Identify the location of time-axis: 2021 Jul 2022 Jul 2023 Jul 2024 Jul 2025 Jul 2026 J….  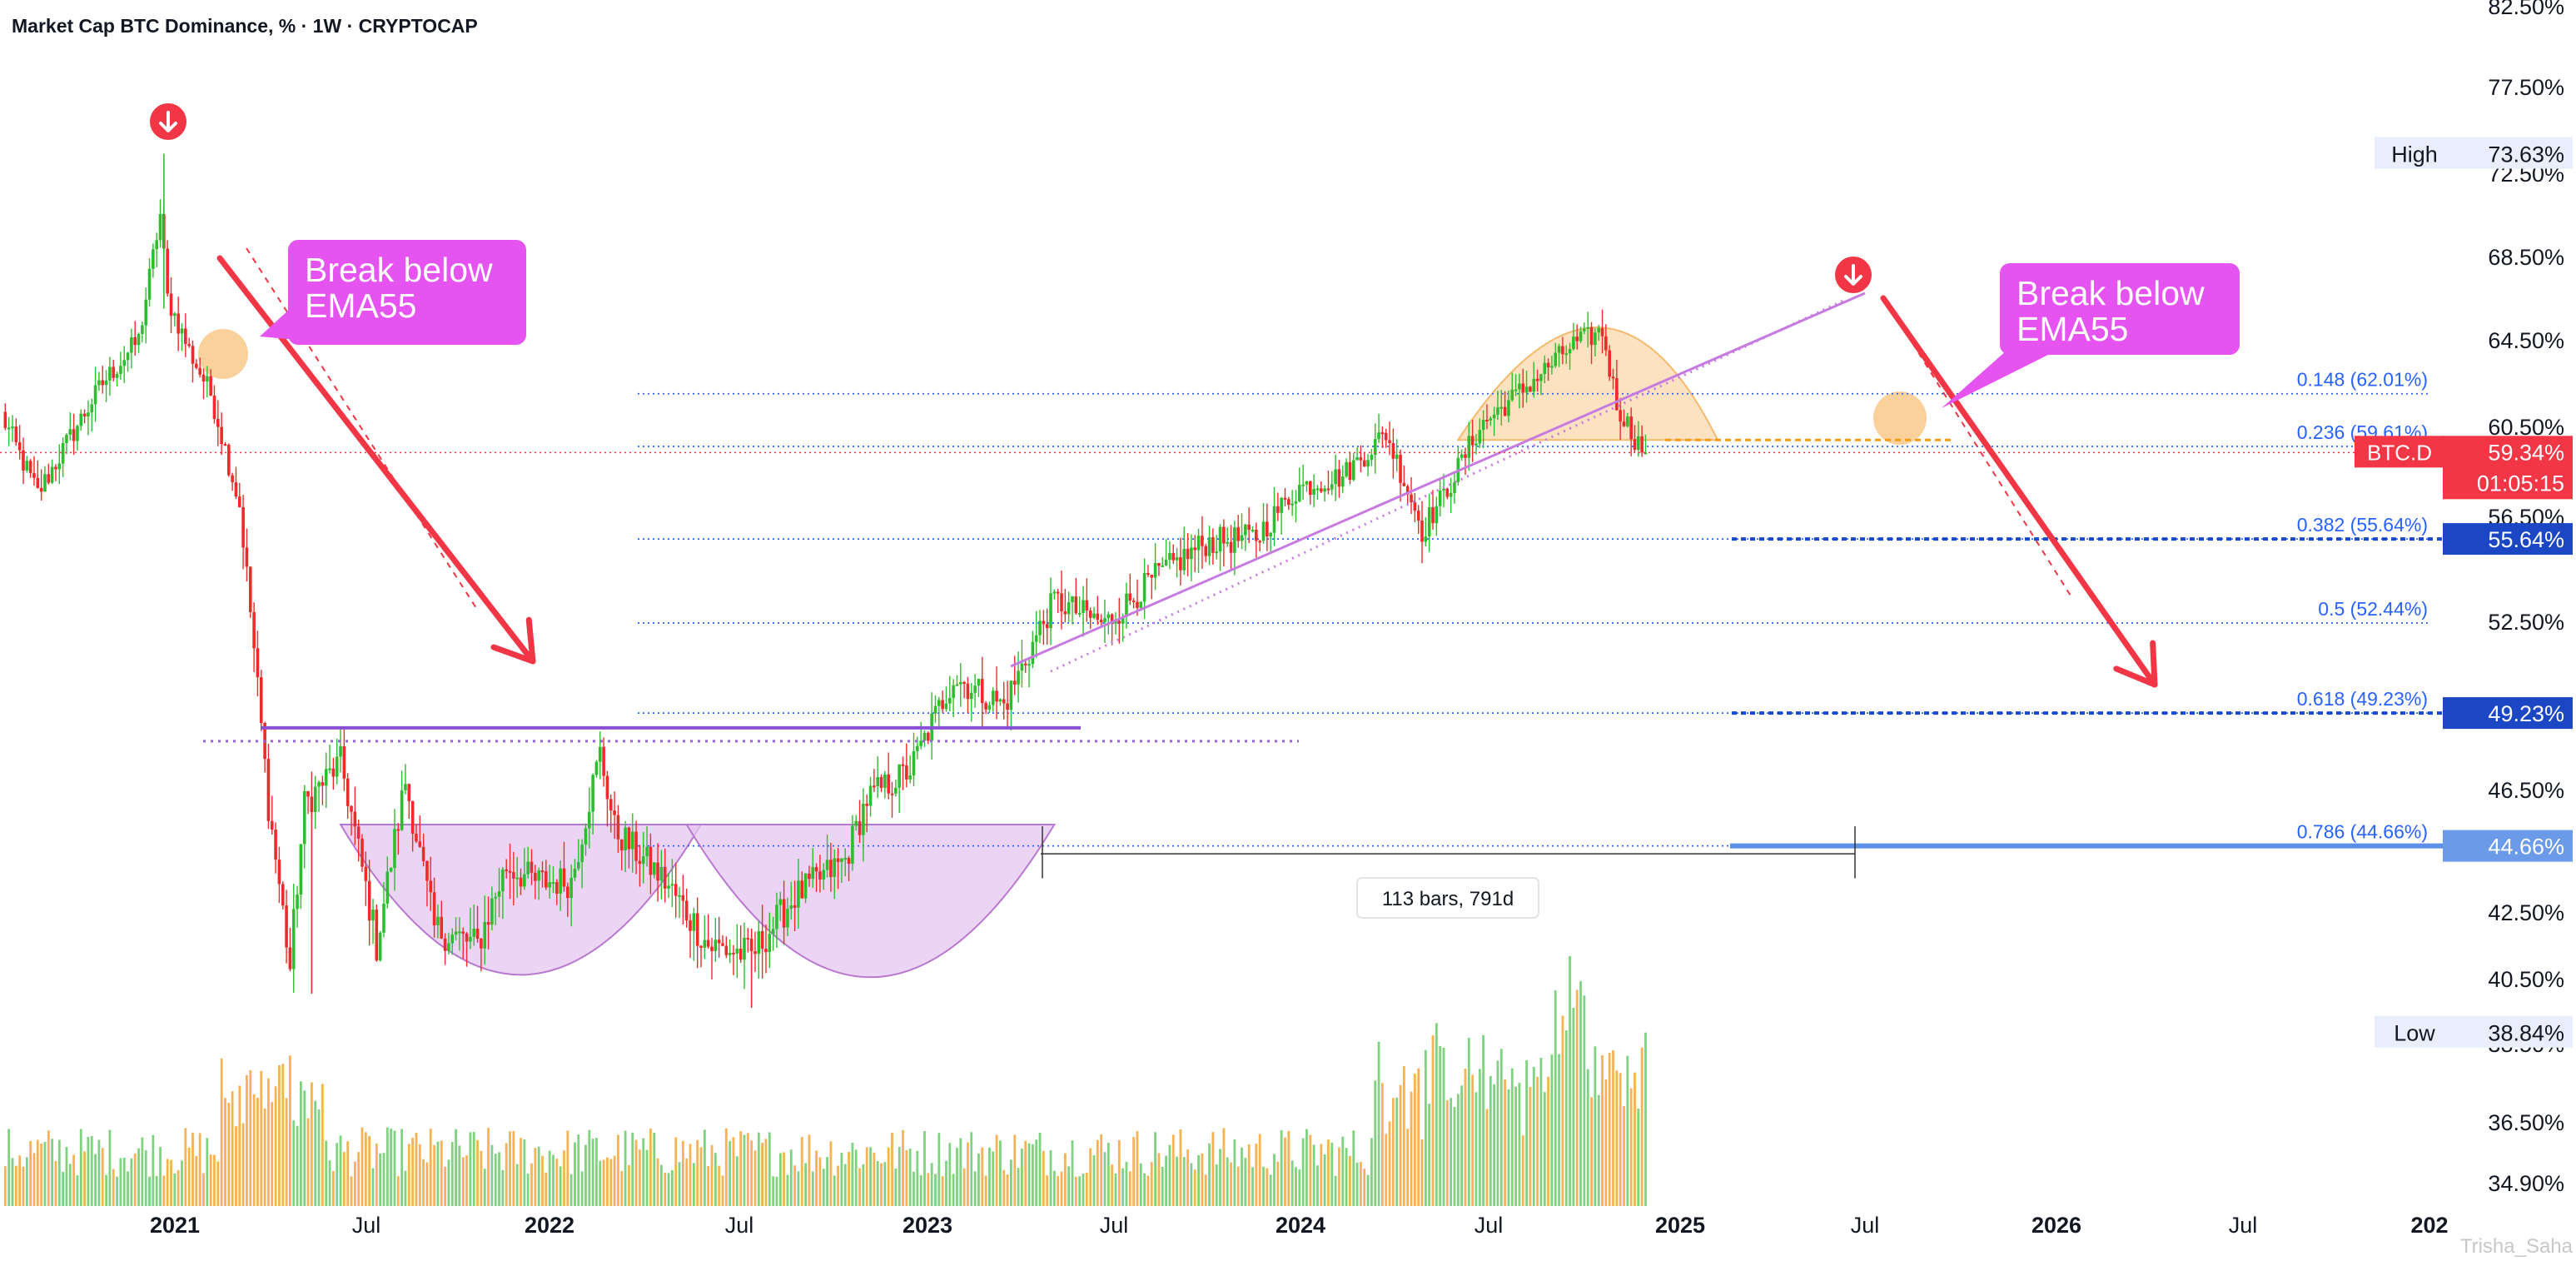
(1362, 1235).